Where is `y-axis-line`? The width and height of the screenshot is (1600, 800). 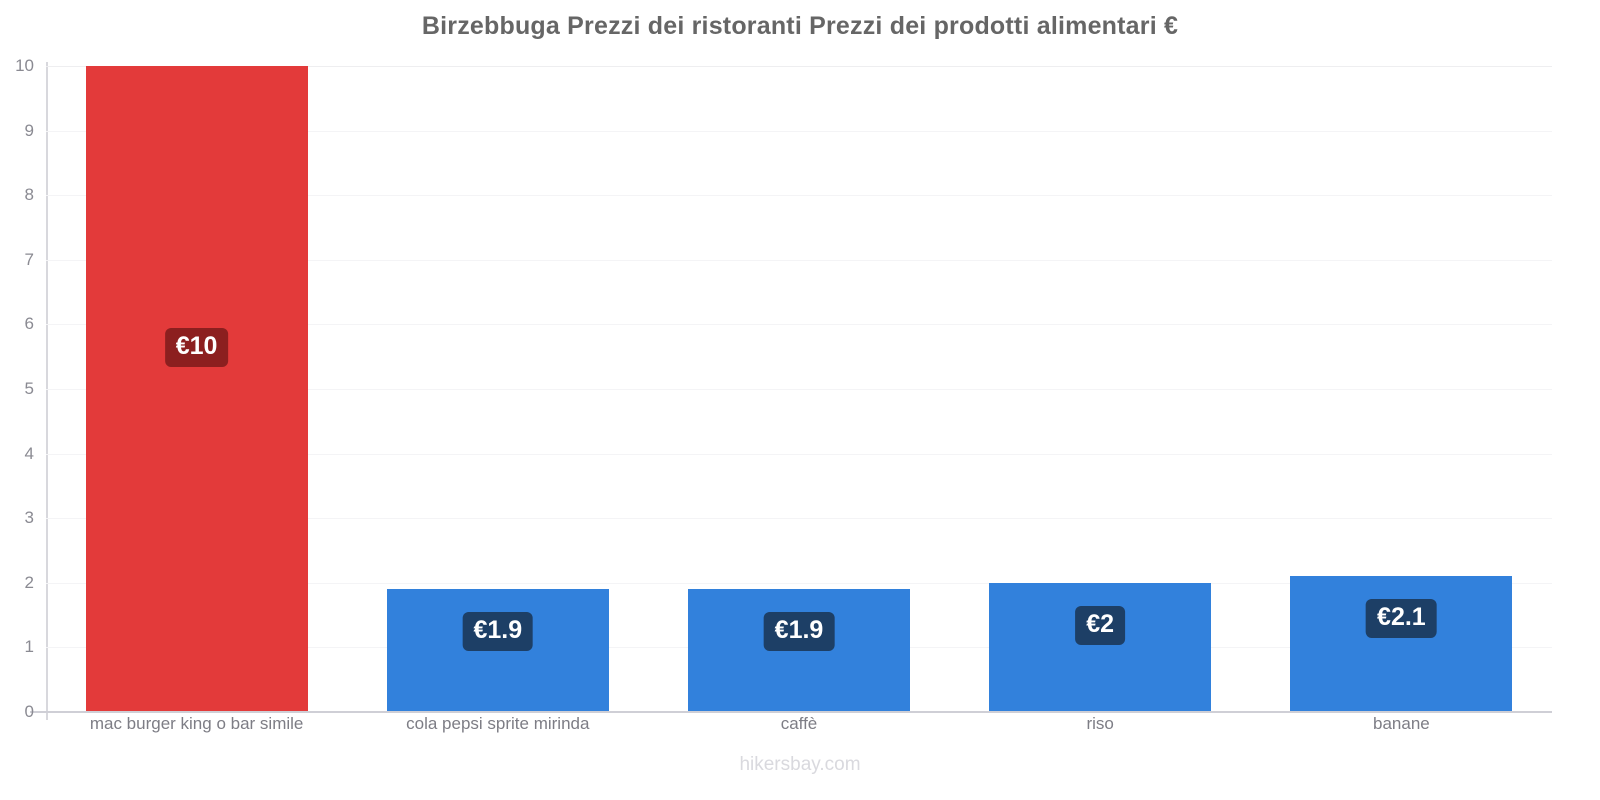 y-axis-line is located at coordinates (47, 391).